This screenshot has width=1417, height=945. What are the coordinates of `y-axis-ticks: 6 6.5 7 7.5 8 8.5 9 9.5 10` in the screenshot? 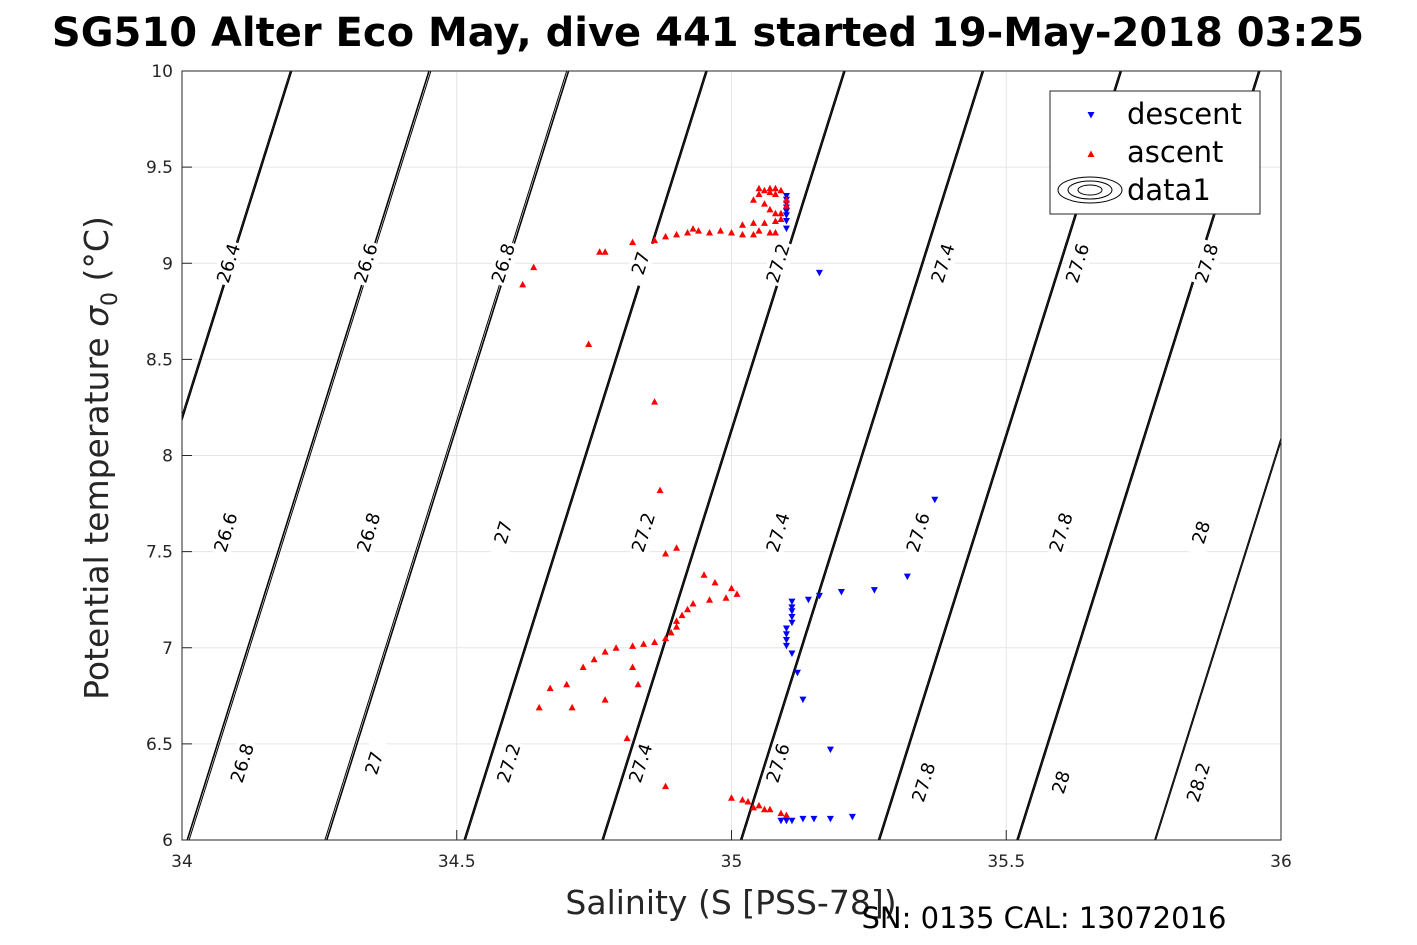 It's located at (169, 456).